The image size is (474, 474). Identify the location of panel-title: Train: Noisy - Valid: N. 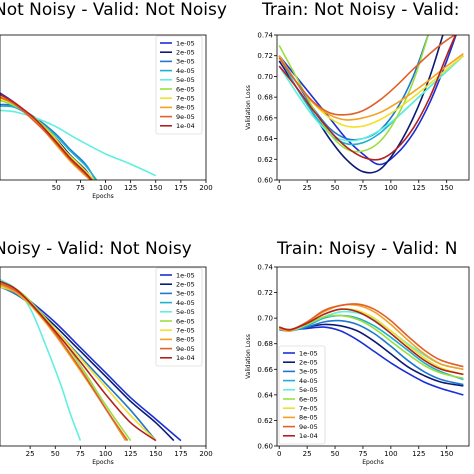
(366, 249).